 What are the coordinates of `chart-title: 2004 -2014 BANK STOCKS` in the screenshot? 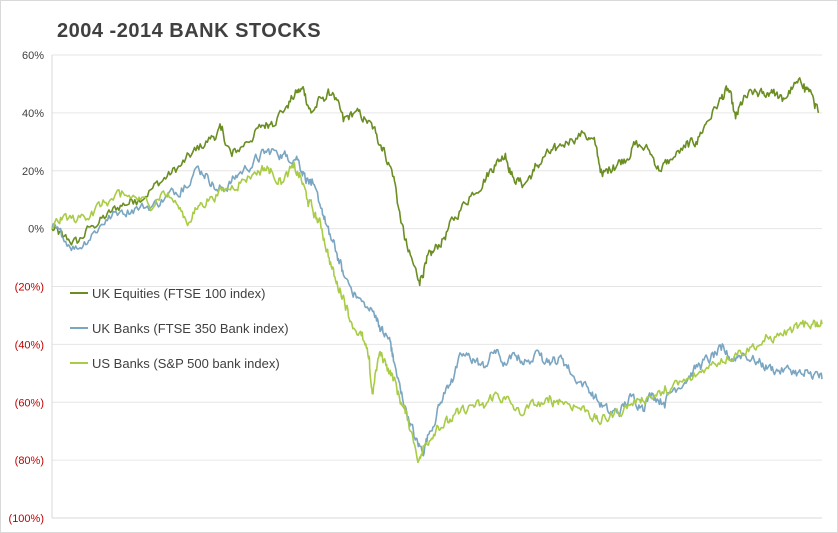 It's located at (189, 31).